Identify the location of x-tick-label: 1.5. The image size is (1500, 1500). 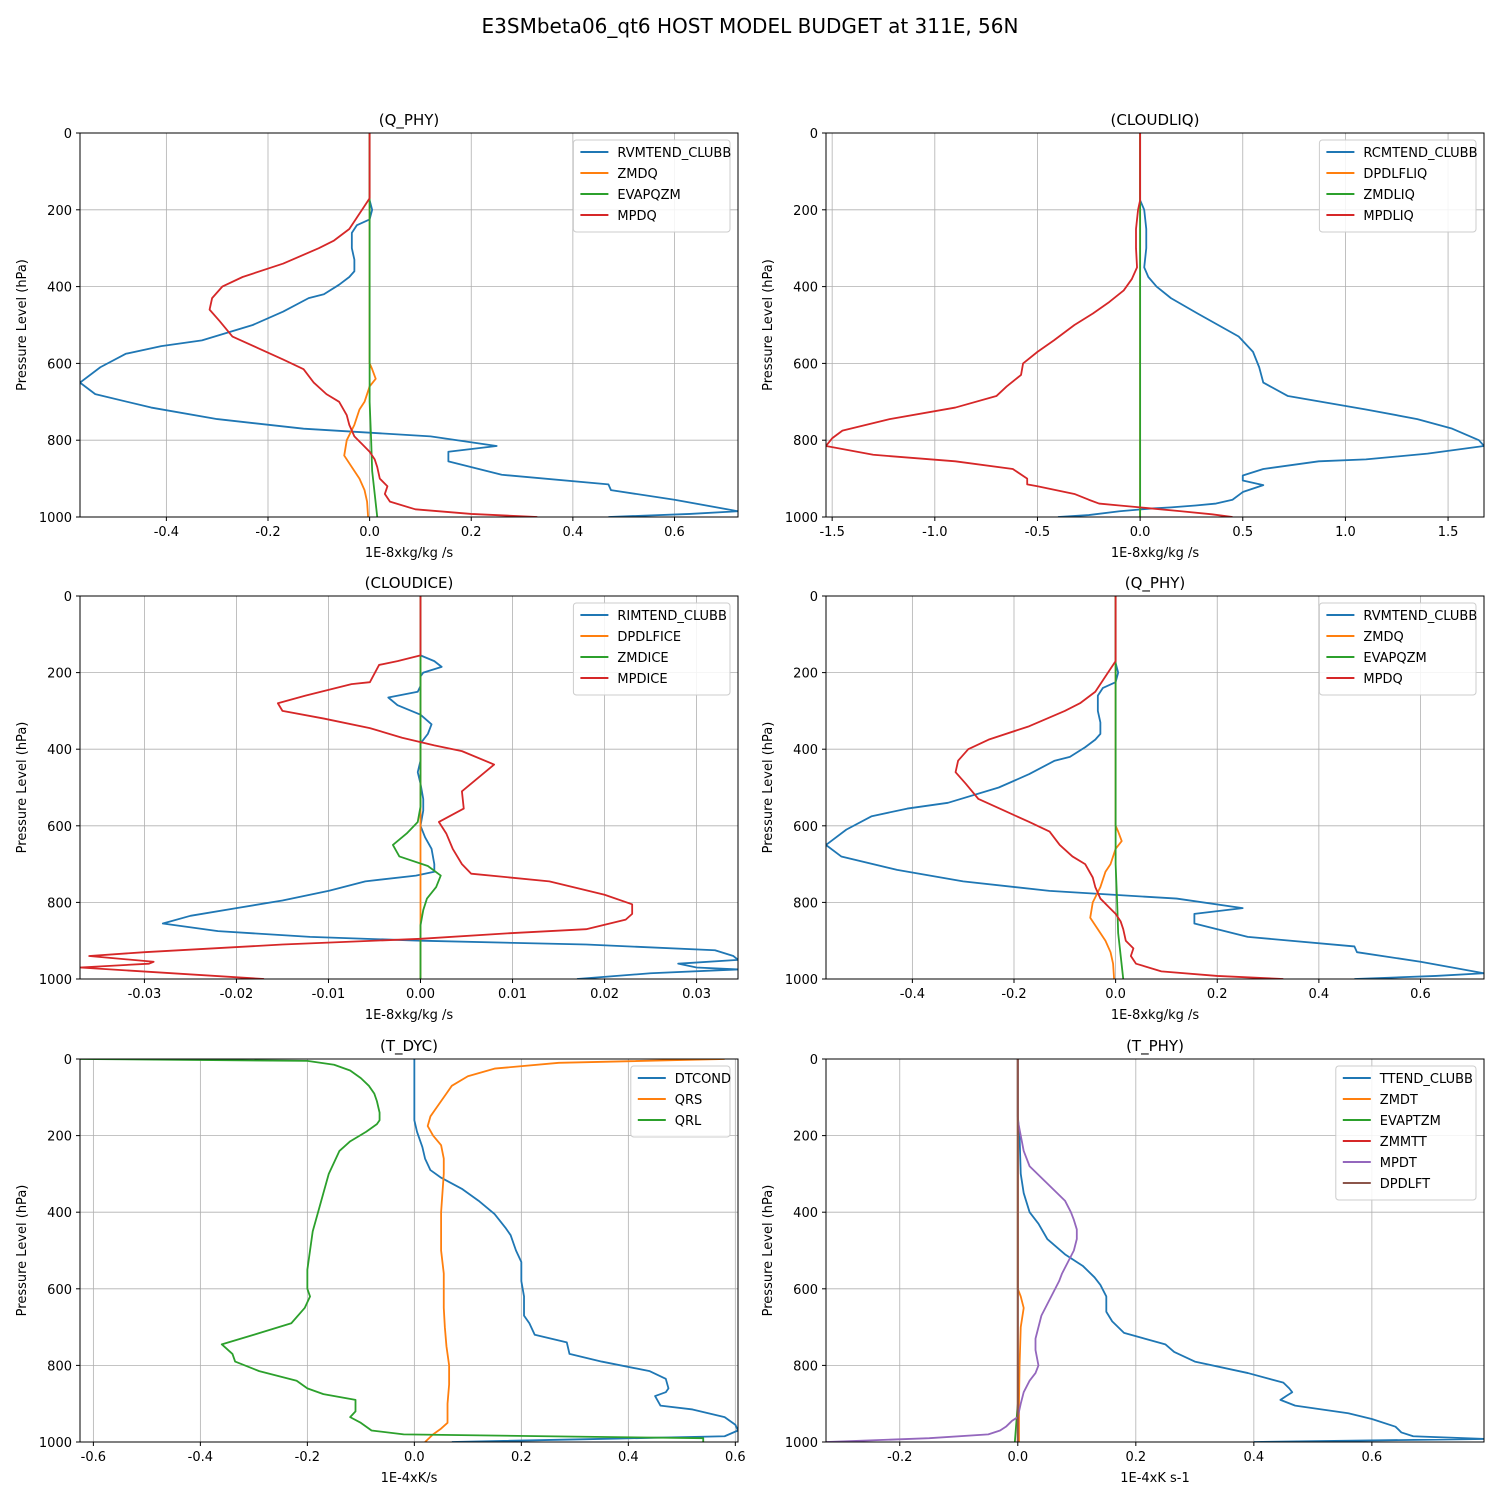
(1448, 532).